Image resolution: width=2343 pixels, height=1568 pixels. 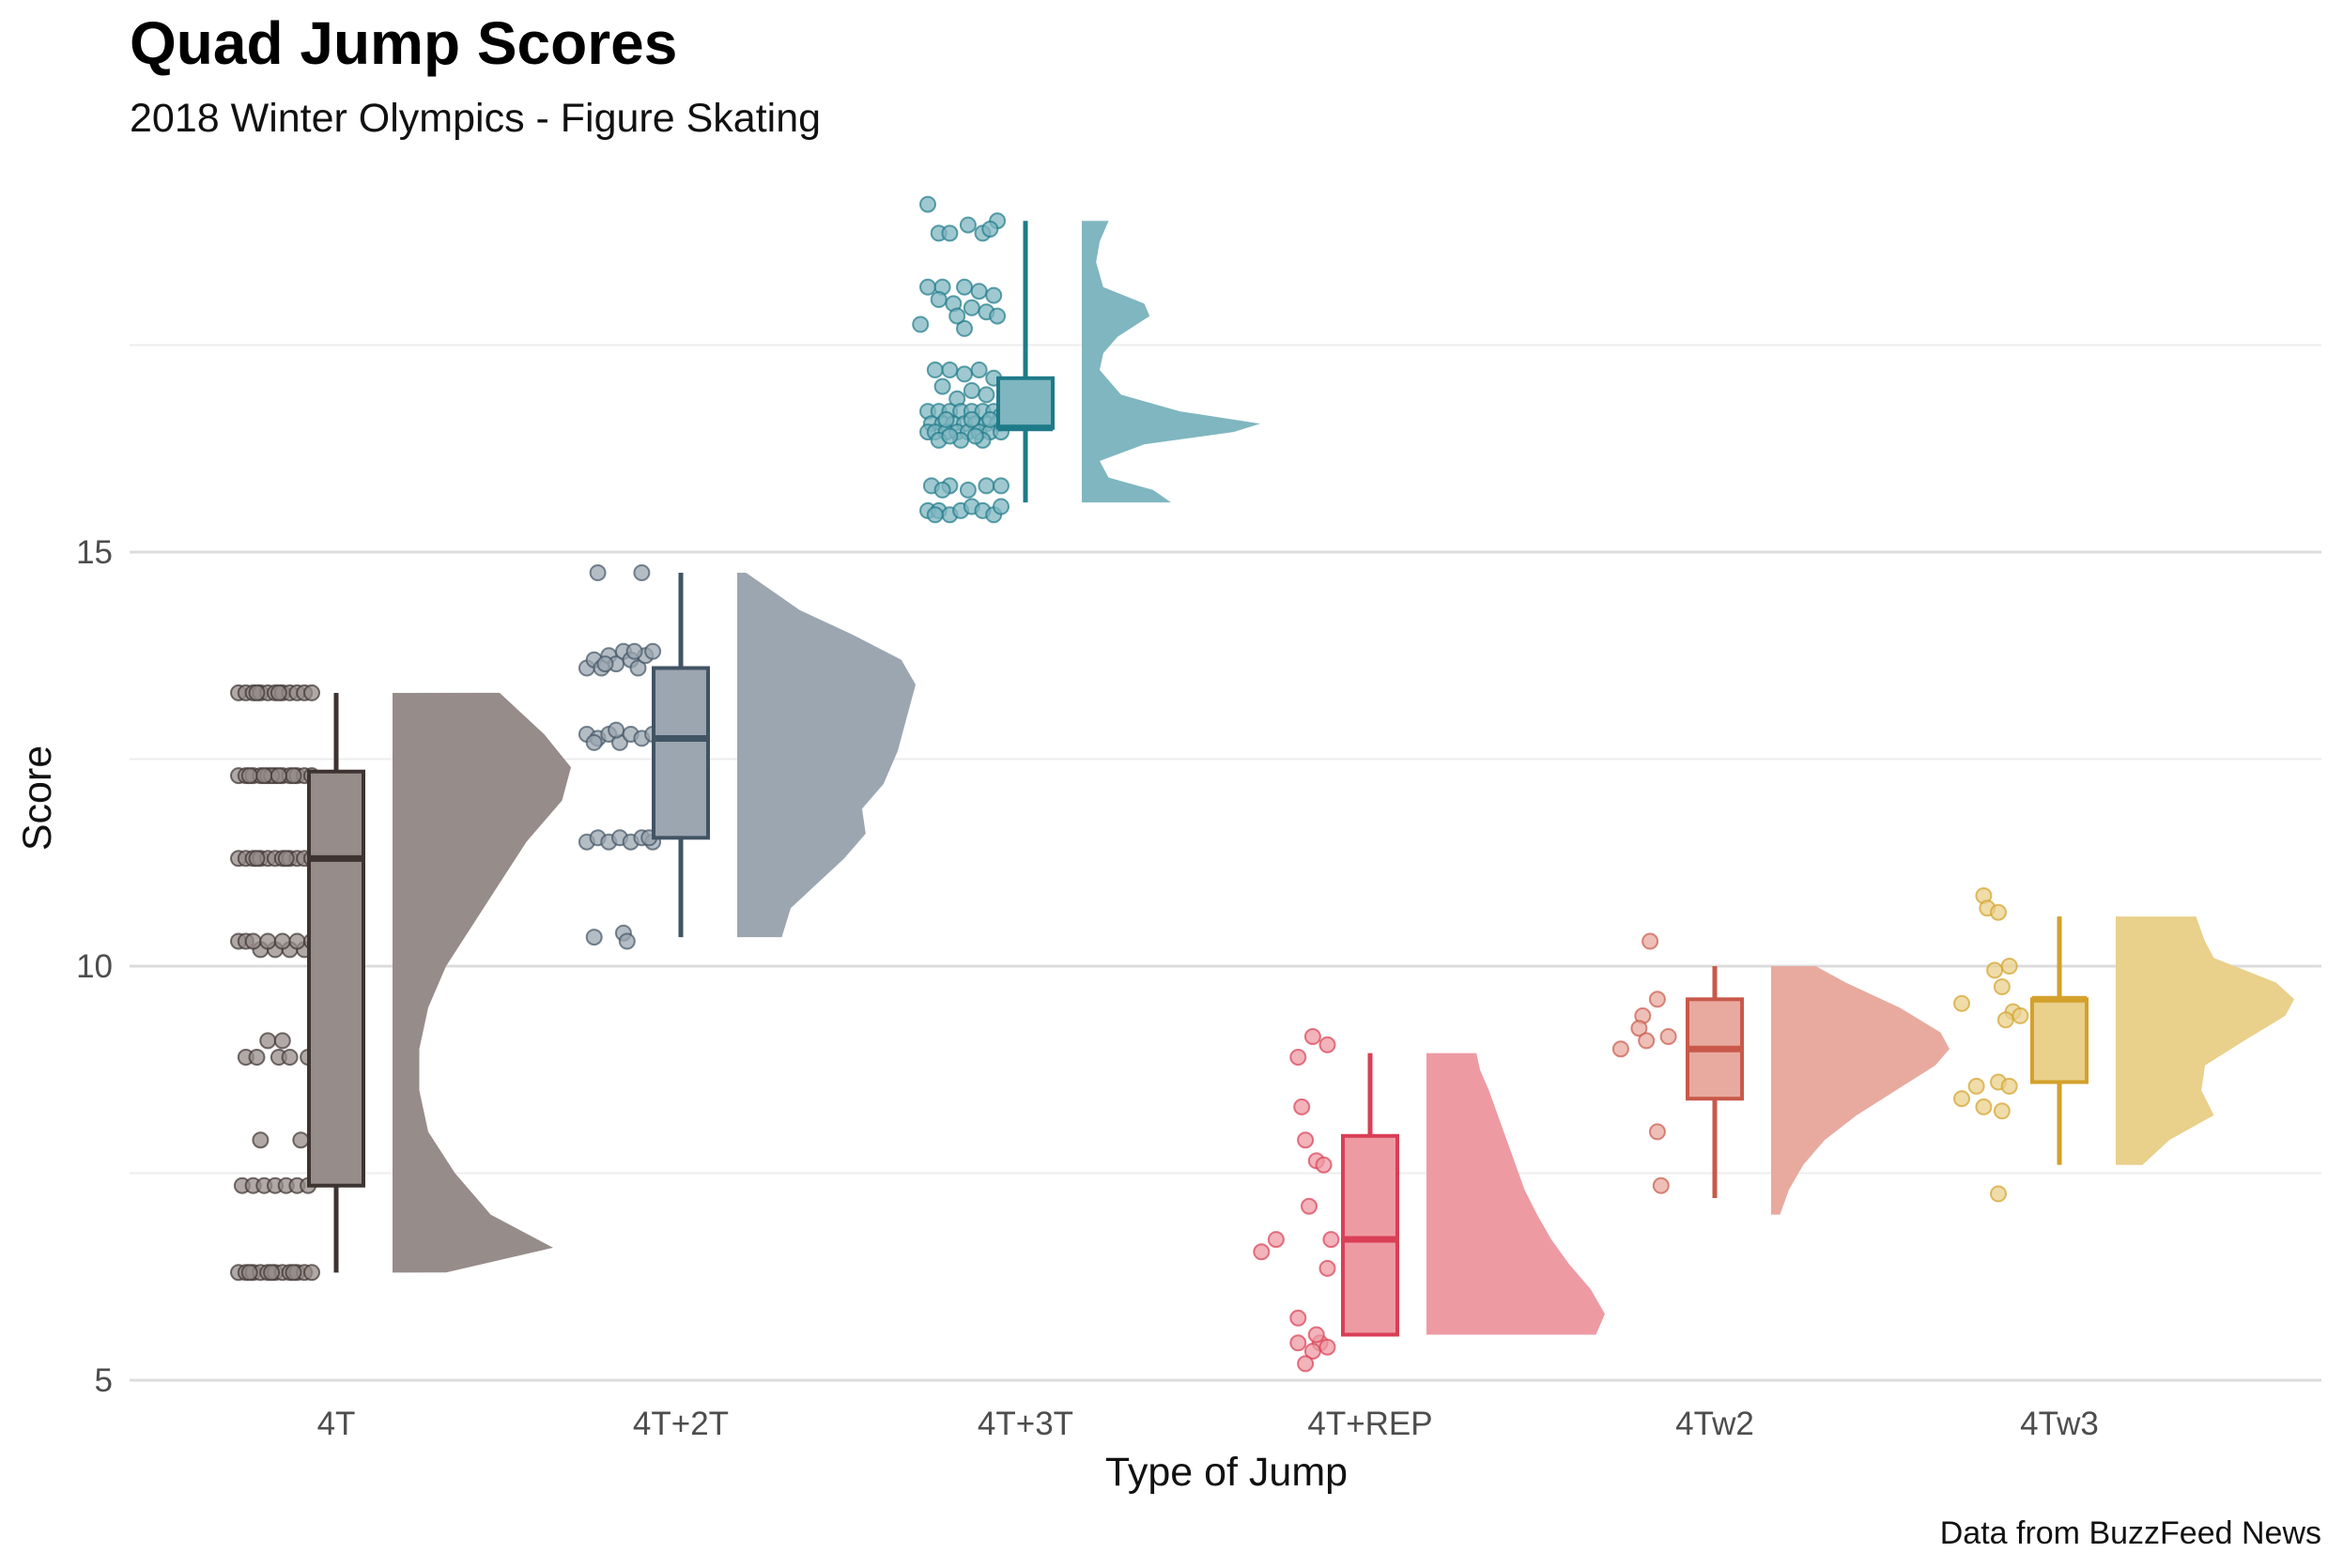 I want to click on group-4t-3t, so click(x=1086, y=359).